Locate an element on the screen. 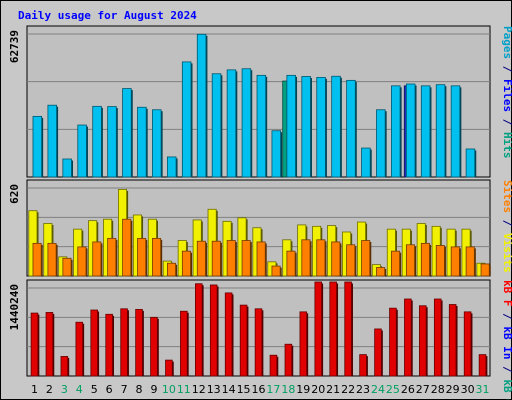  legend-entry: kB Out is located at coordinates (506, 389).